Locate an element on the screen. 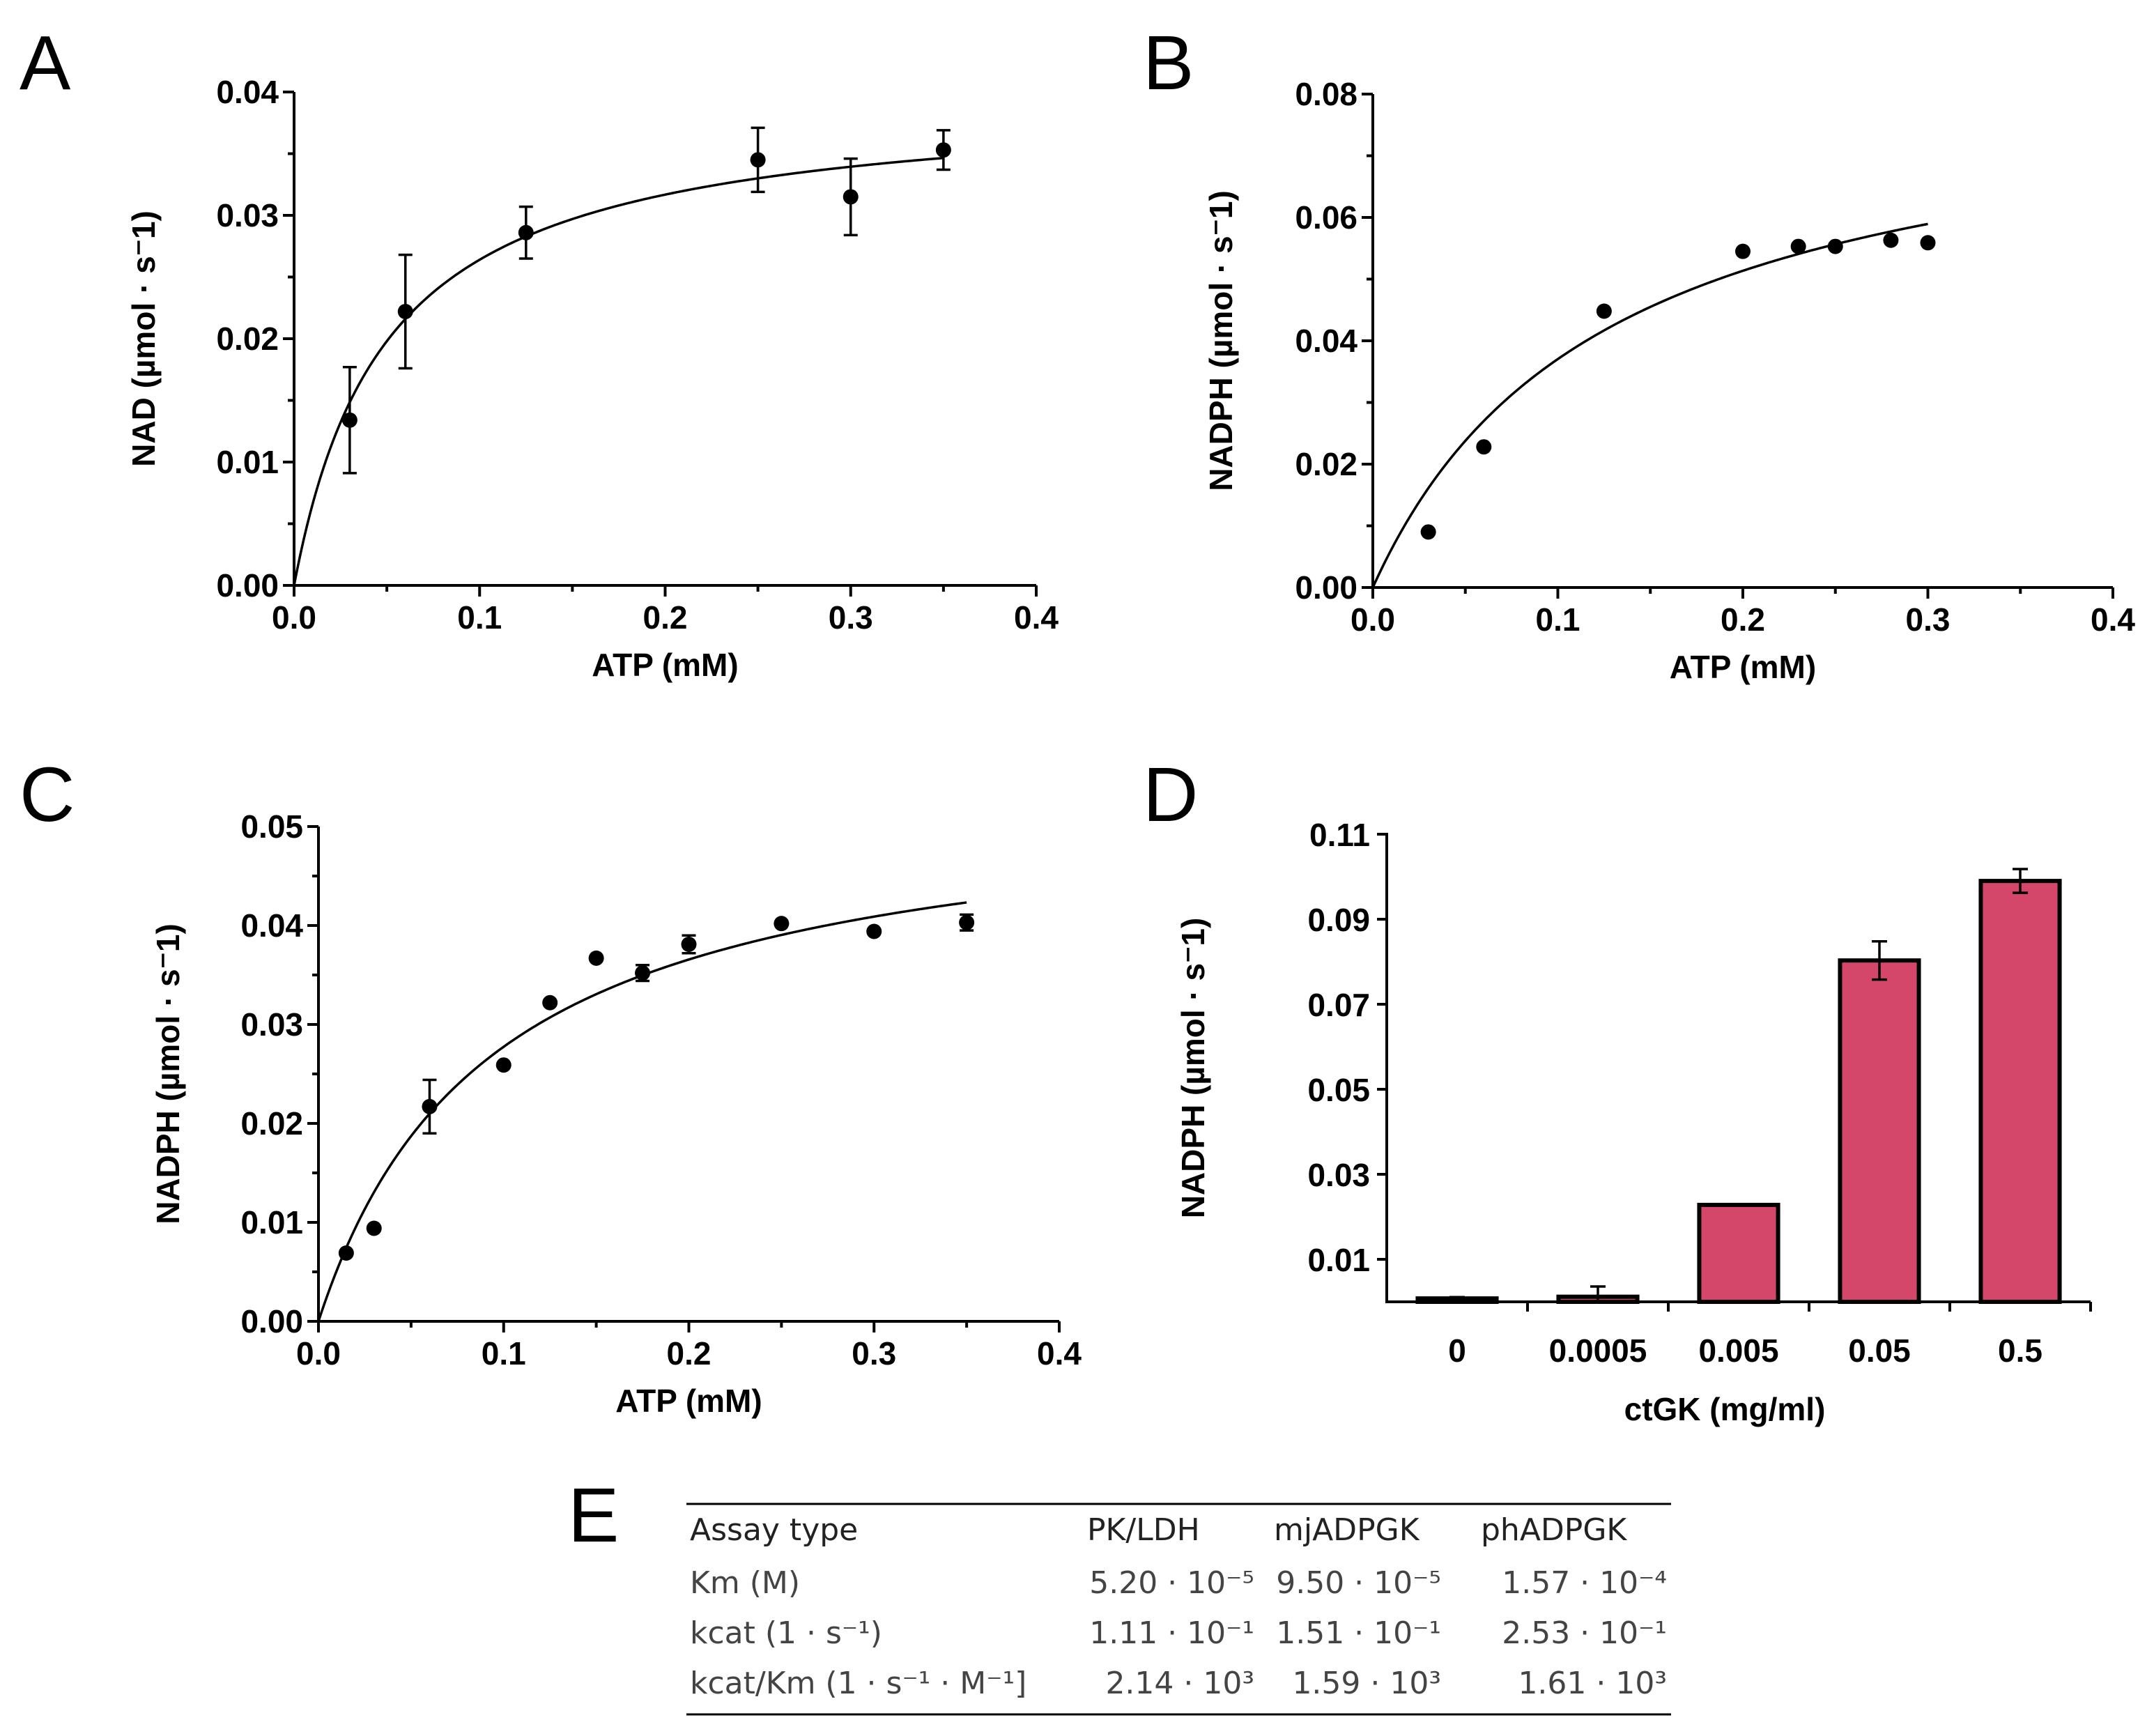 The height and width of the screenshot is (1736, 2154). table-header-cell: phADPGK is located at coordinates (1554, 1530).